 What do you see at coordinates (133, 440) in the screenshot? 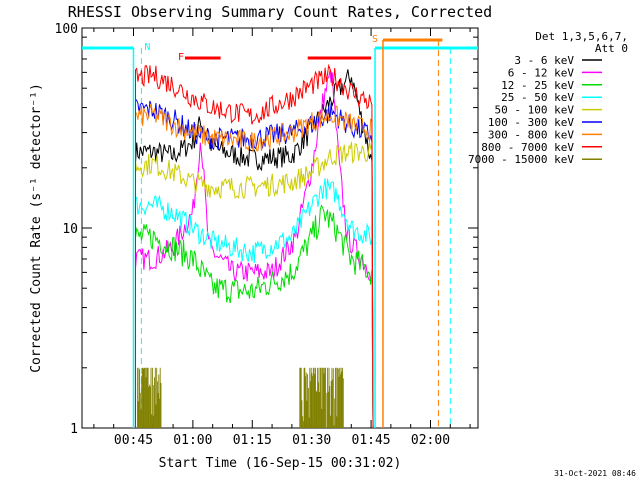
I see `x-tick-label-0: 00:45` at bounding box center [133, 440].